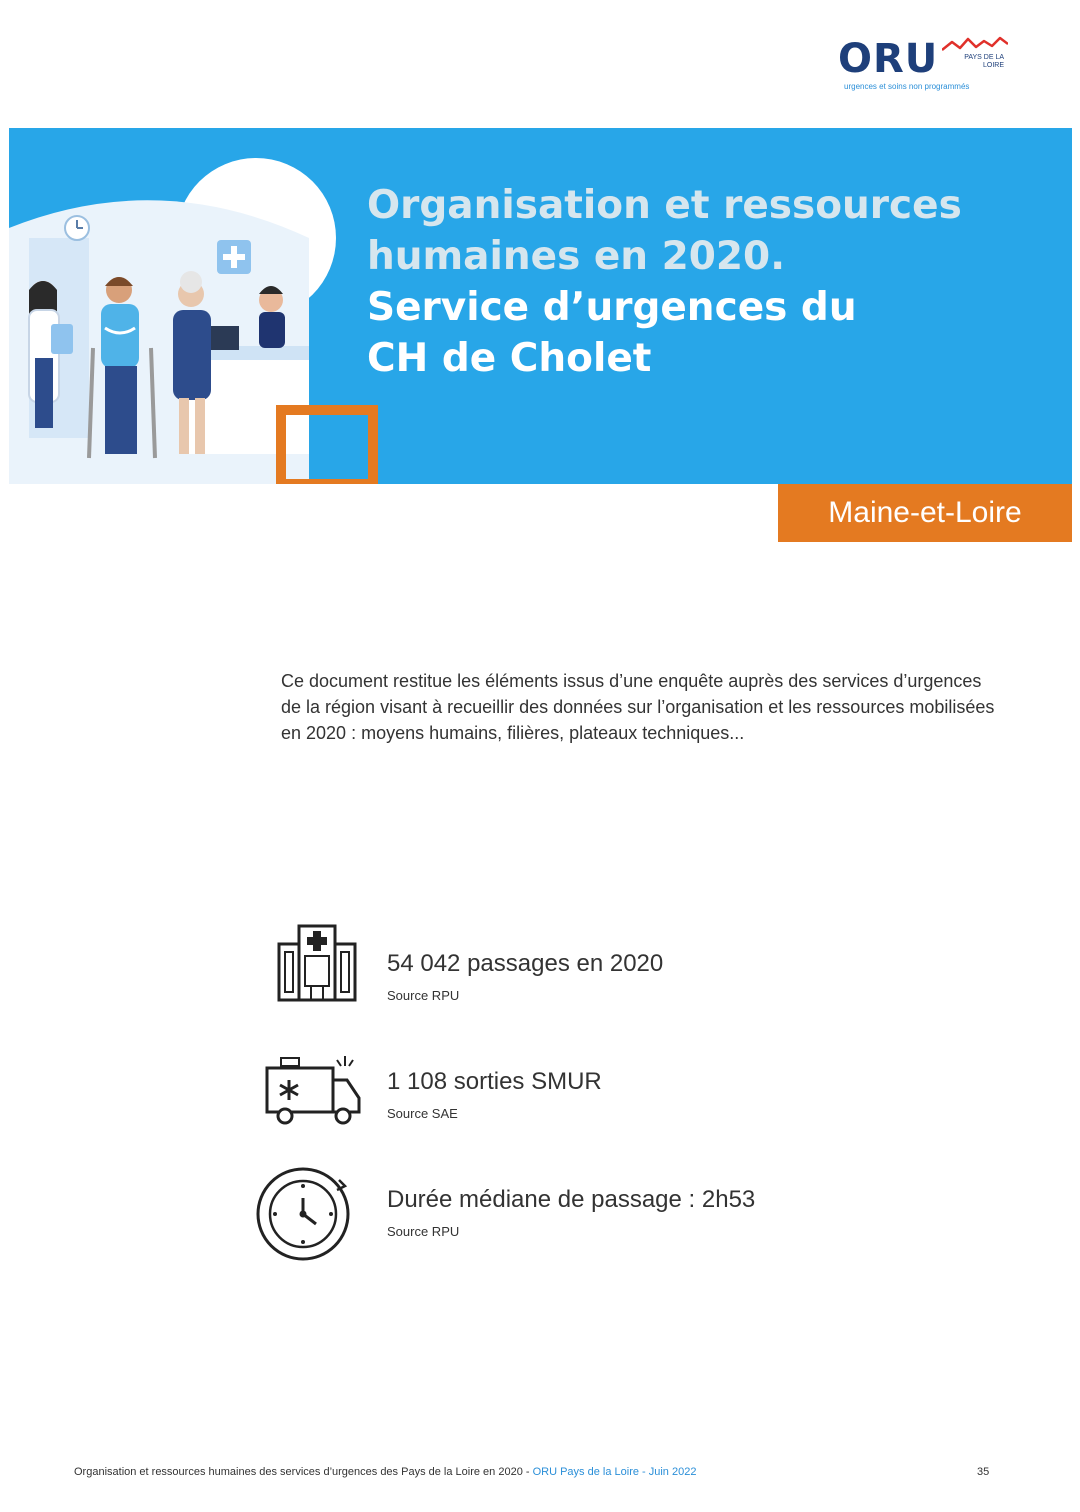  I want to click on ambulance-icon, so click(313, 1090).